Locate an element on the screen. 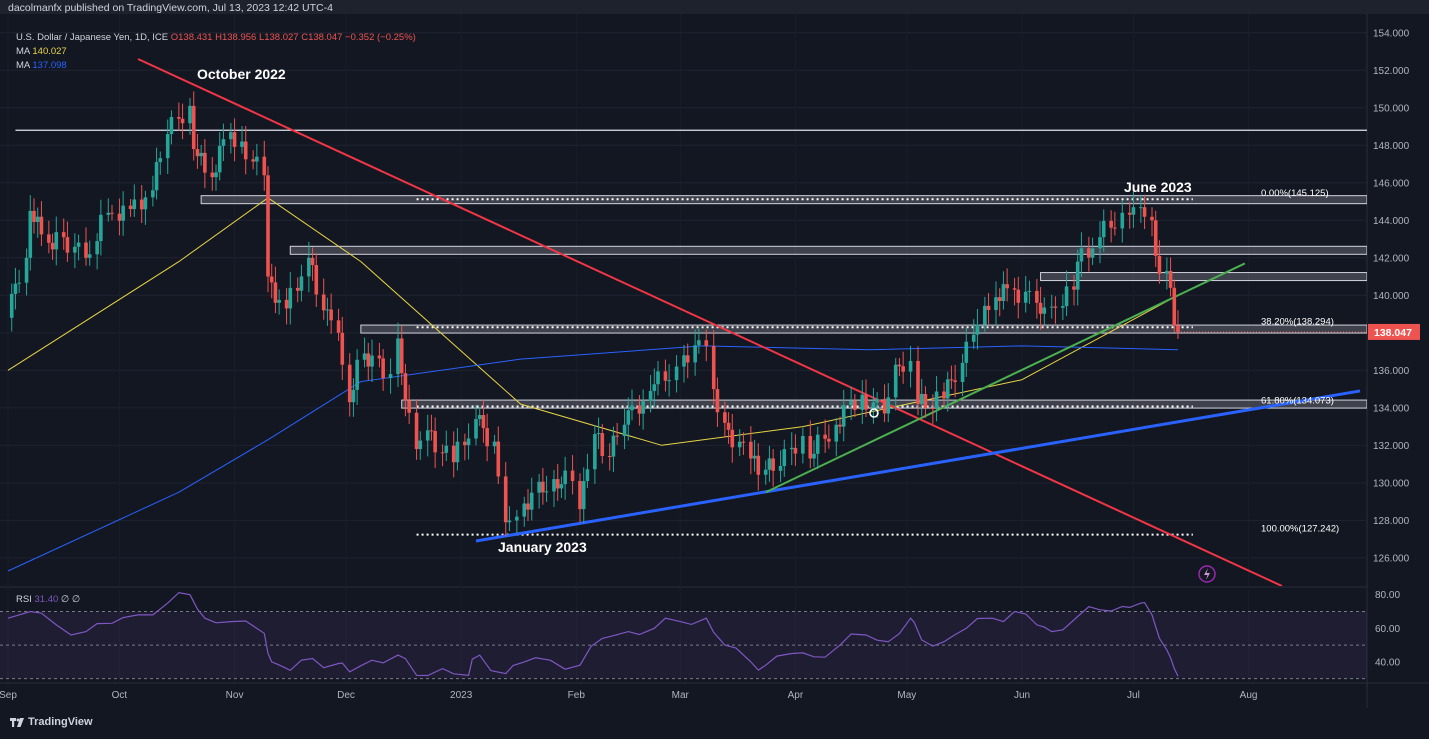 This screenshot has height=739, width=1429. trendline-blue is located at coordinates (918, 466).